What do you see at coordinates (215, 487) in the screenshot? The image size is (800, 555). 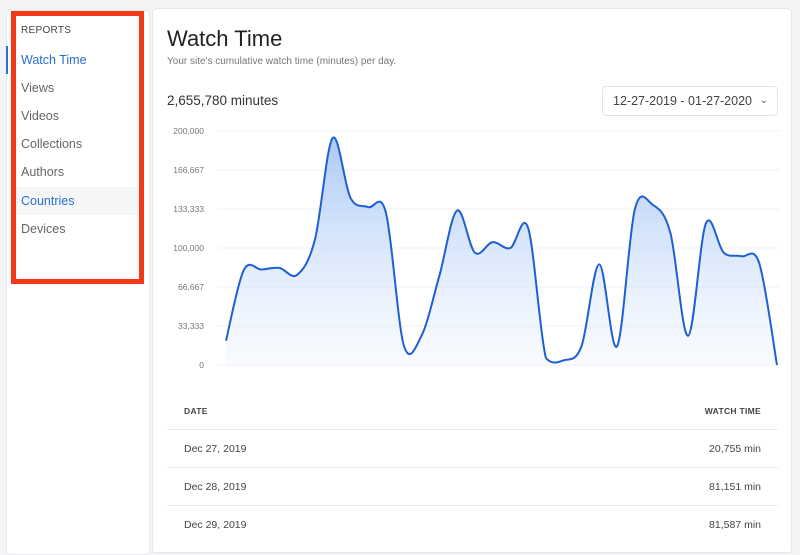 I see `row-date: Dec 28, 2019` at bounding box center [215, 487].